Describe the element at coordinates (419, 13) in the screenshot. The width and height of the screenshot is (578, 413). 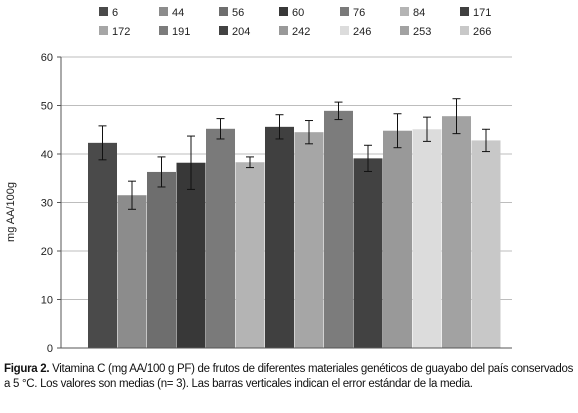
I see `legend-label-84: 84` at that location.